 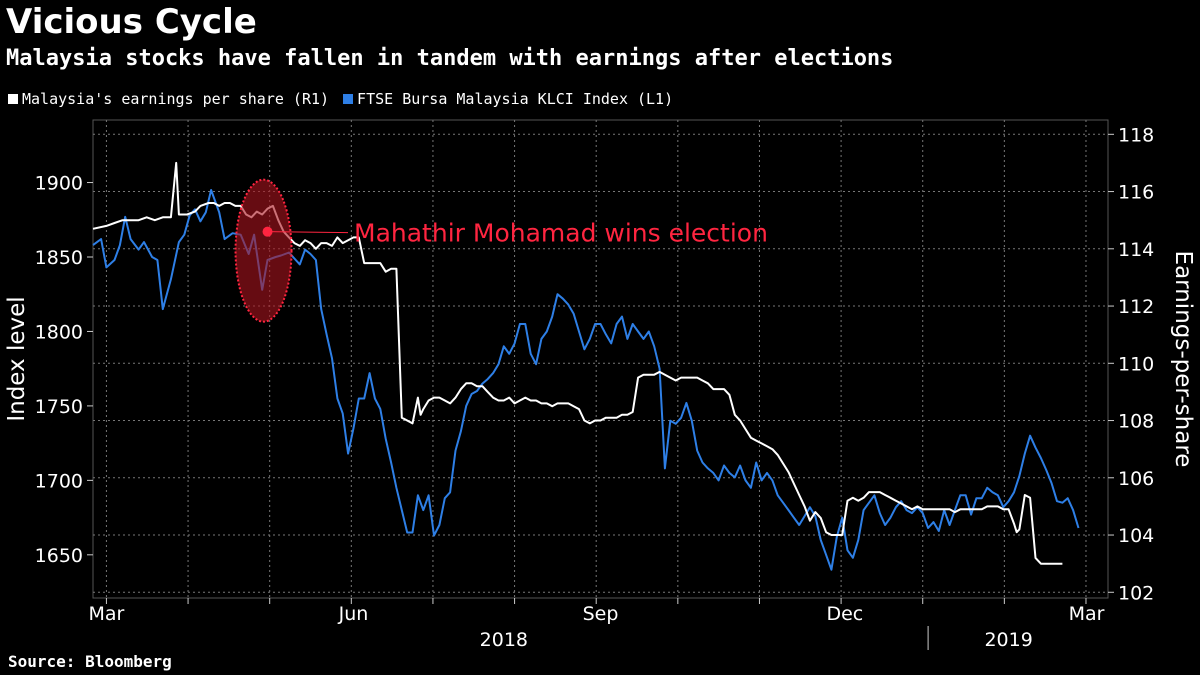 I want to click on right-tick-label: 102, so click(x=1136, y=593).